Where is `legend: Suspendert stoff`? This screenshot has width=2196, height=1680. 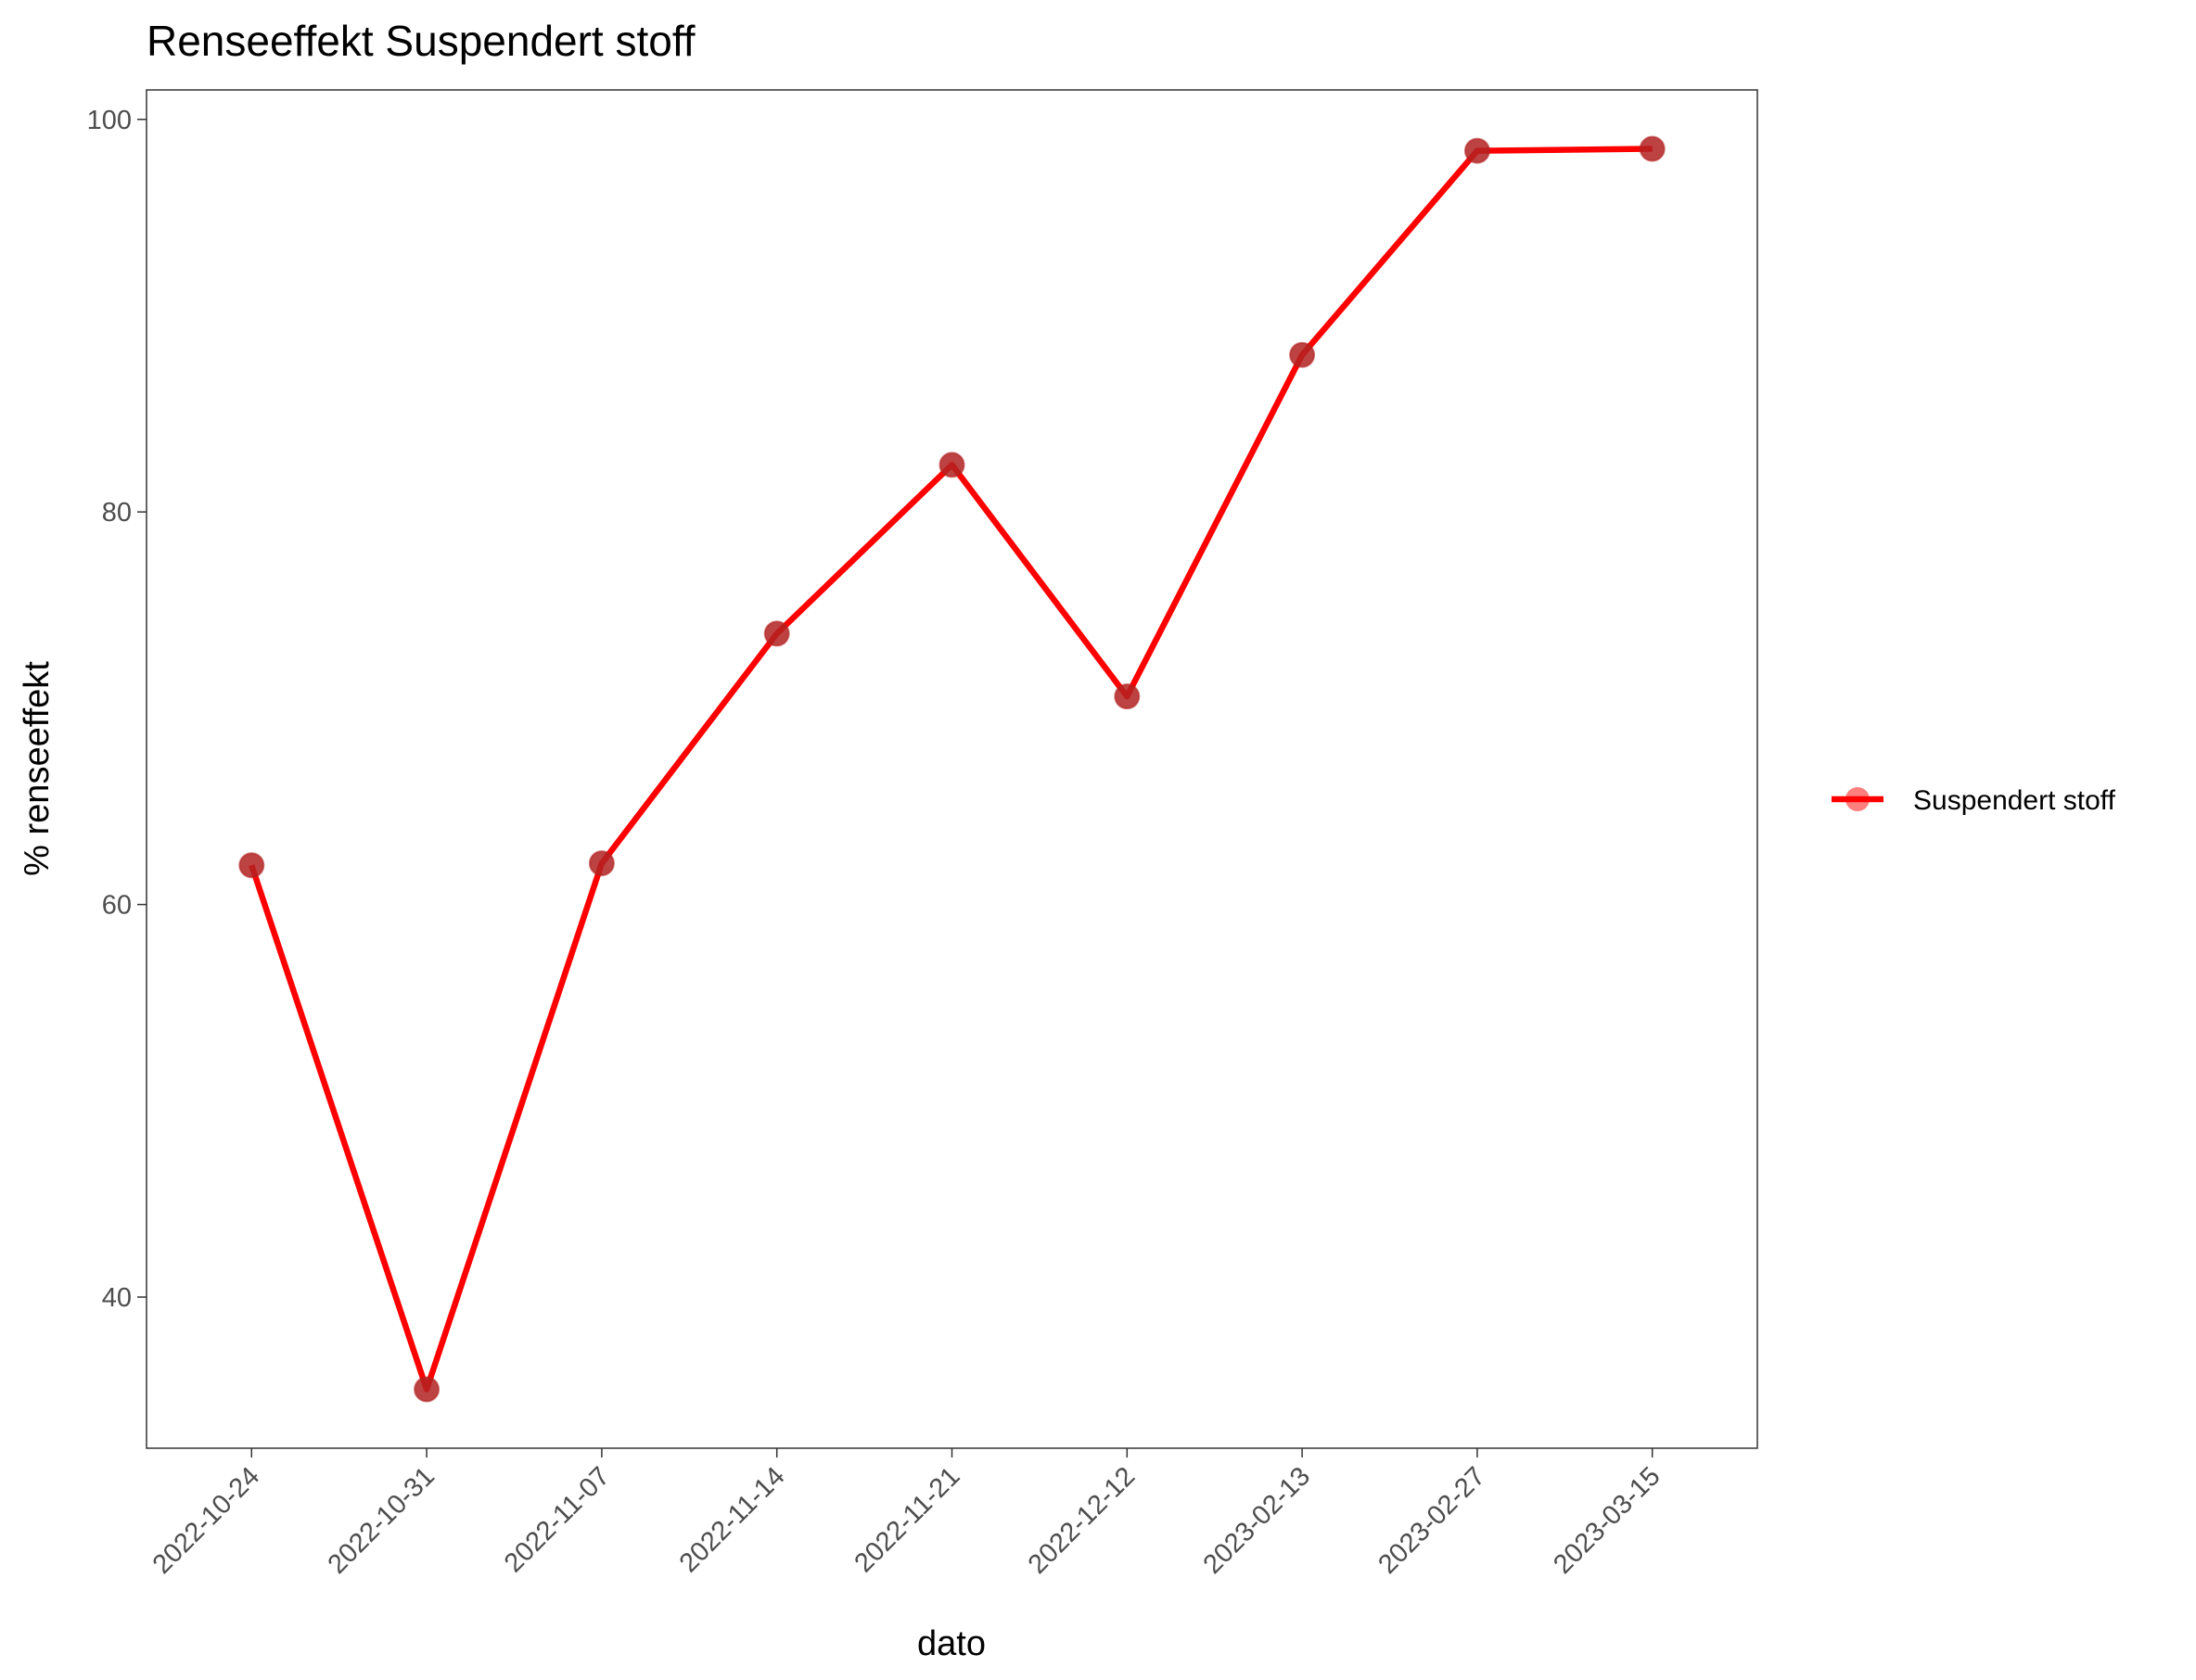 legend: Suspendert stoff is located at coordinates (1974, 800).